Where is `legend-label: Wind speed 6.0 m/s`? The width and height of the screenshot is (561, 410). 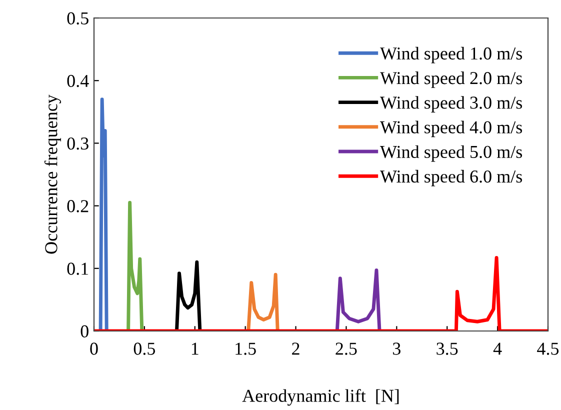 legend-label: Wind speed 6.0 m/s is located at coordinates (451, 178).